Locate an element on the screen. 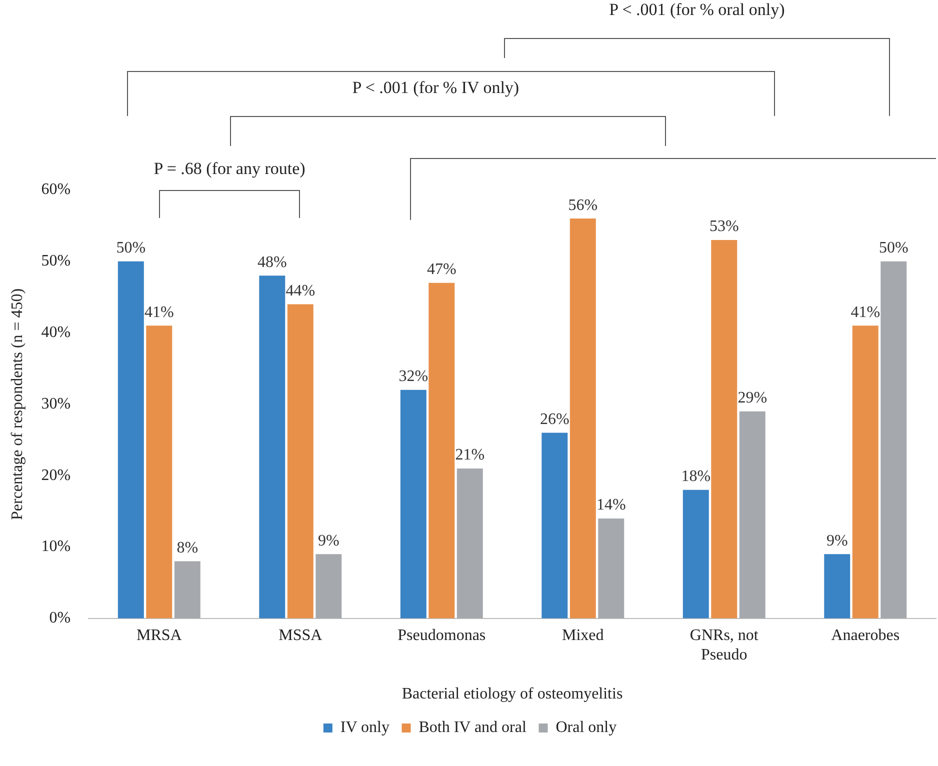  x-axis-title: Bacterial etiology of osteomyelitis is located at coordinates (512, 694).